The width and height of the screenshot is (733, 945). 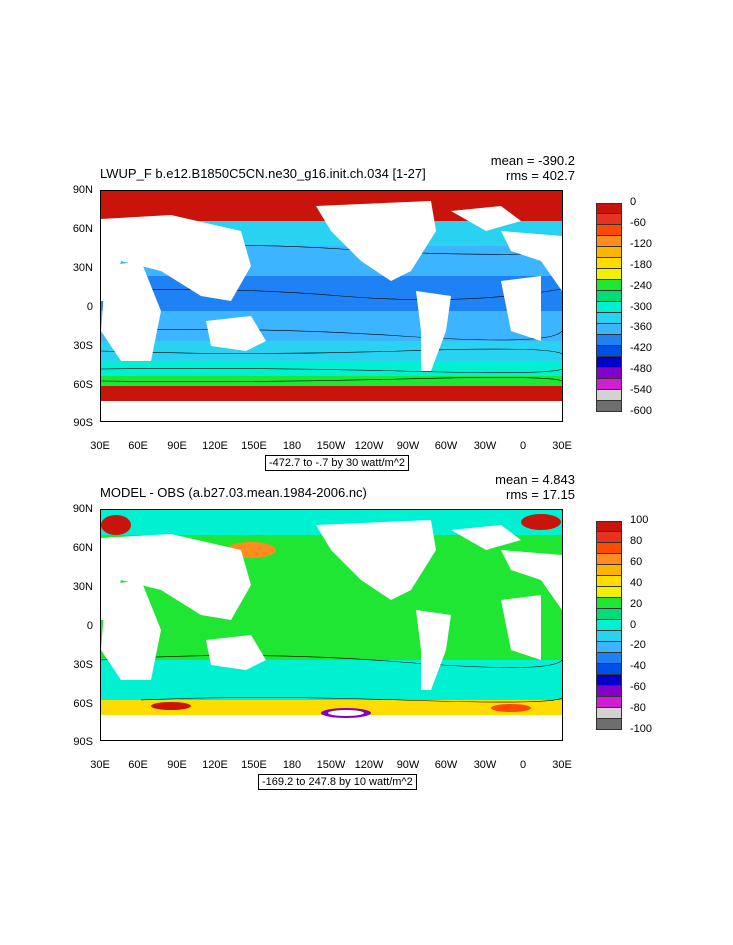 I want to click on colorbar-label: -20, so click(x=638, y=645).